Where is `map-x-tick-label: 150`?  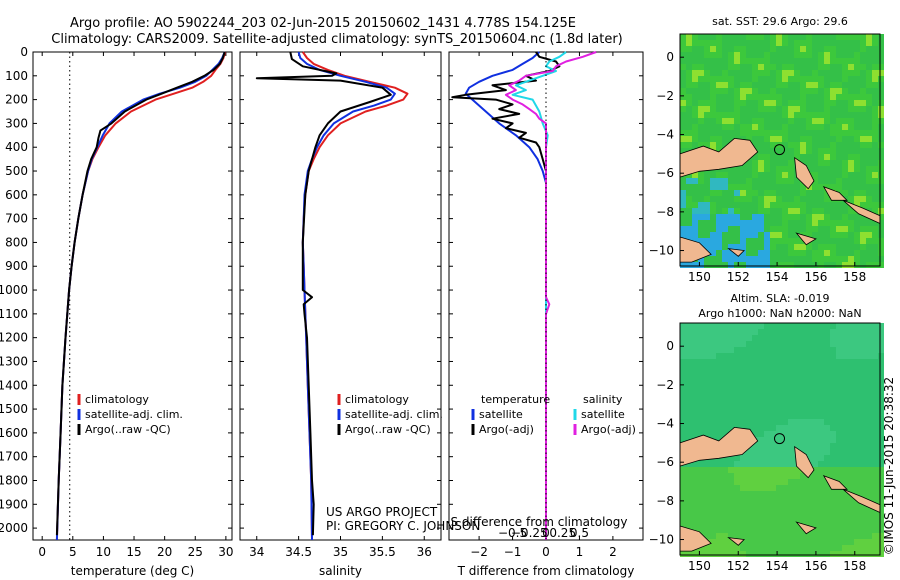 map-x-tick-label: 150 is located at coordinates (699, 277).